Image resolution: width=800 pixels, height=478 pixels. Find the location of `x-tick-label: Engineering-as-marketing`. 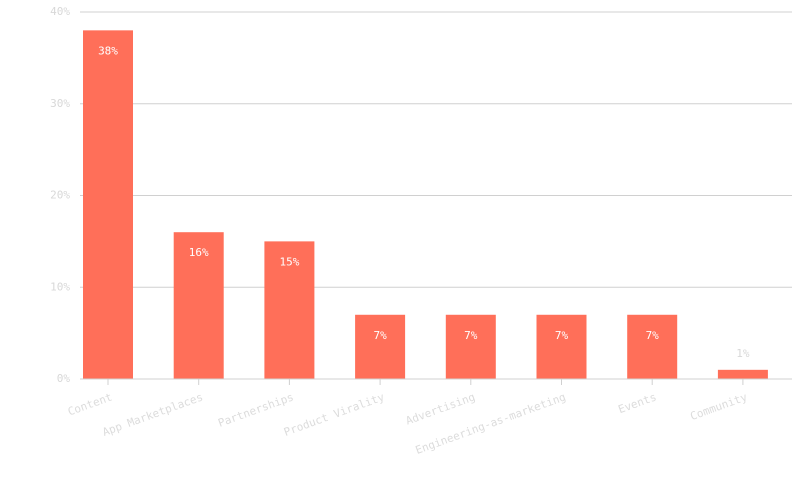

x-tick-label: Engineering-as-marketing is located at coordinates (491, 423).